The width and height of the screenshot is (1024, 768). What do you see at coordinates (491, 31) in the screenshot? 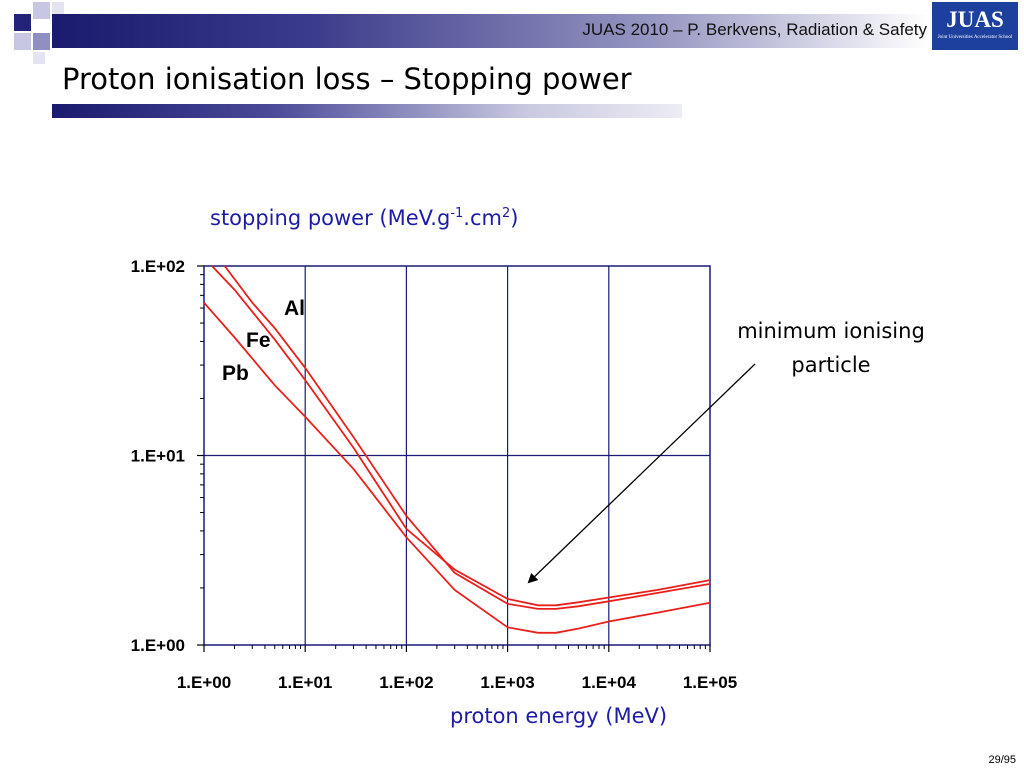
I see `header-bar` at bounding box center [491, 31].